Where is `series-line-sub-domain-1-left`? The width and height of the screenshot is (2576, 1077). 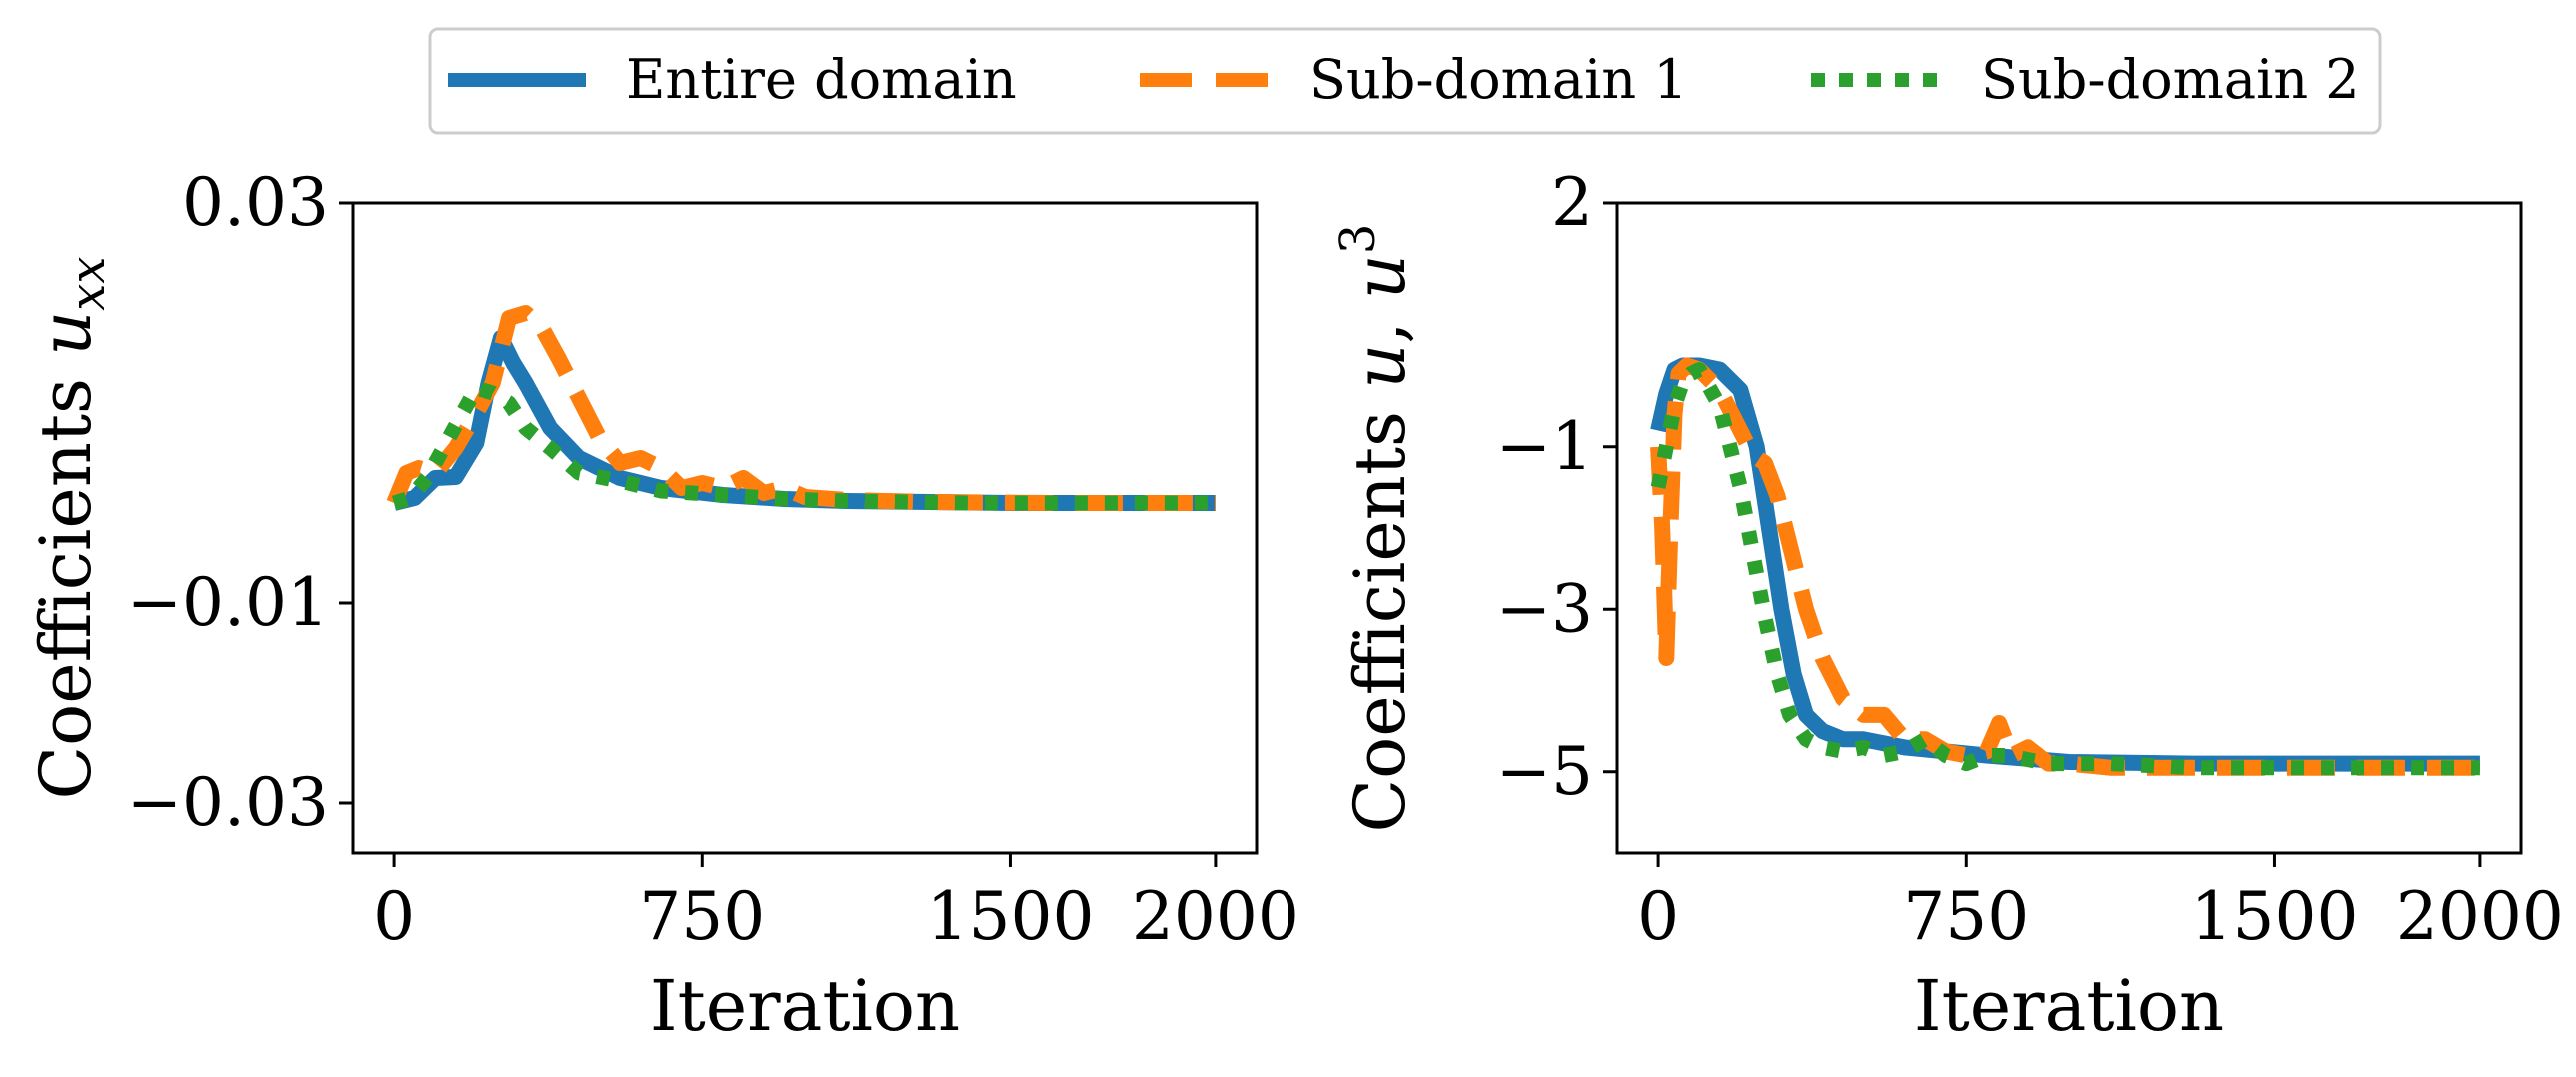
series-line-sub-domain-1-left is located at coordinates (801, 408).